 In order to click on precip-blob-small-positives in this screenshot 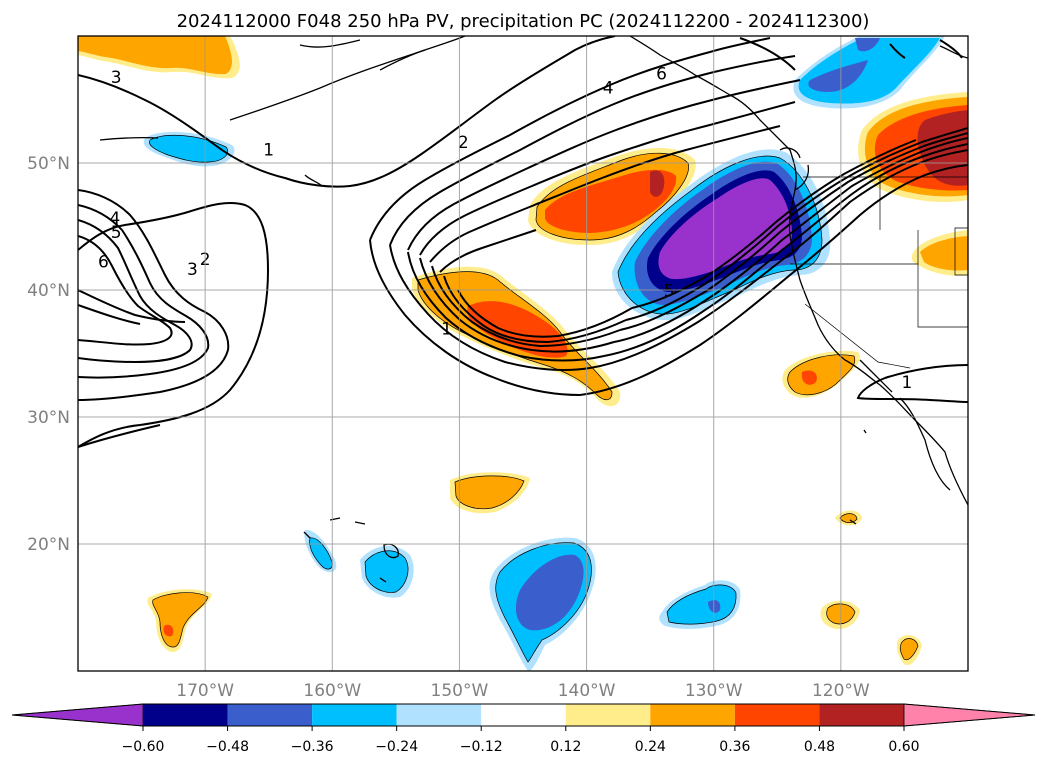, I will do `click(871, 588)`.